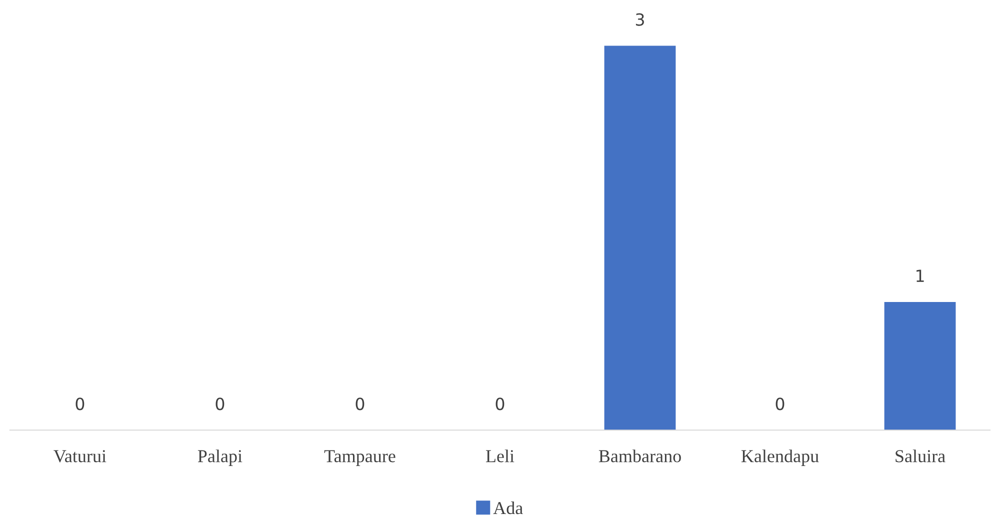  What do you see at coordinates (508, 507) in the screenshot?
I see `legend-label: Ada` at bounding box center [508, 507].